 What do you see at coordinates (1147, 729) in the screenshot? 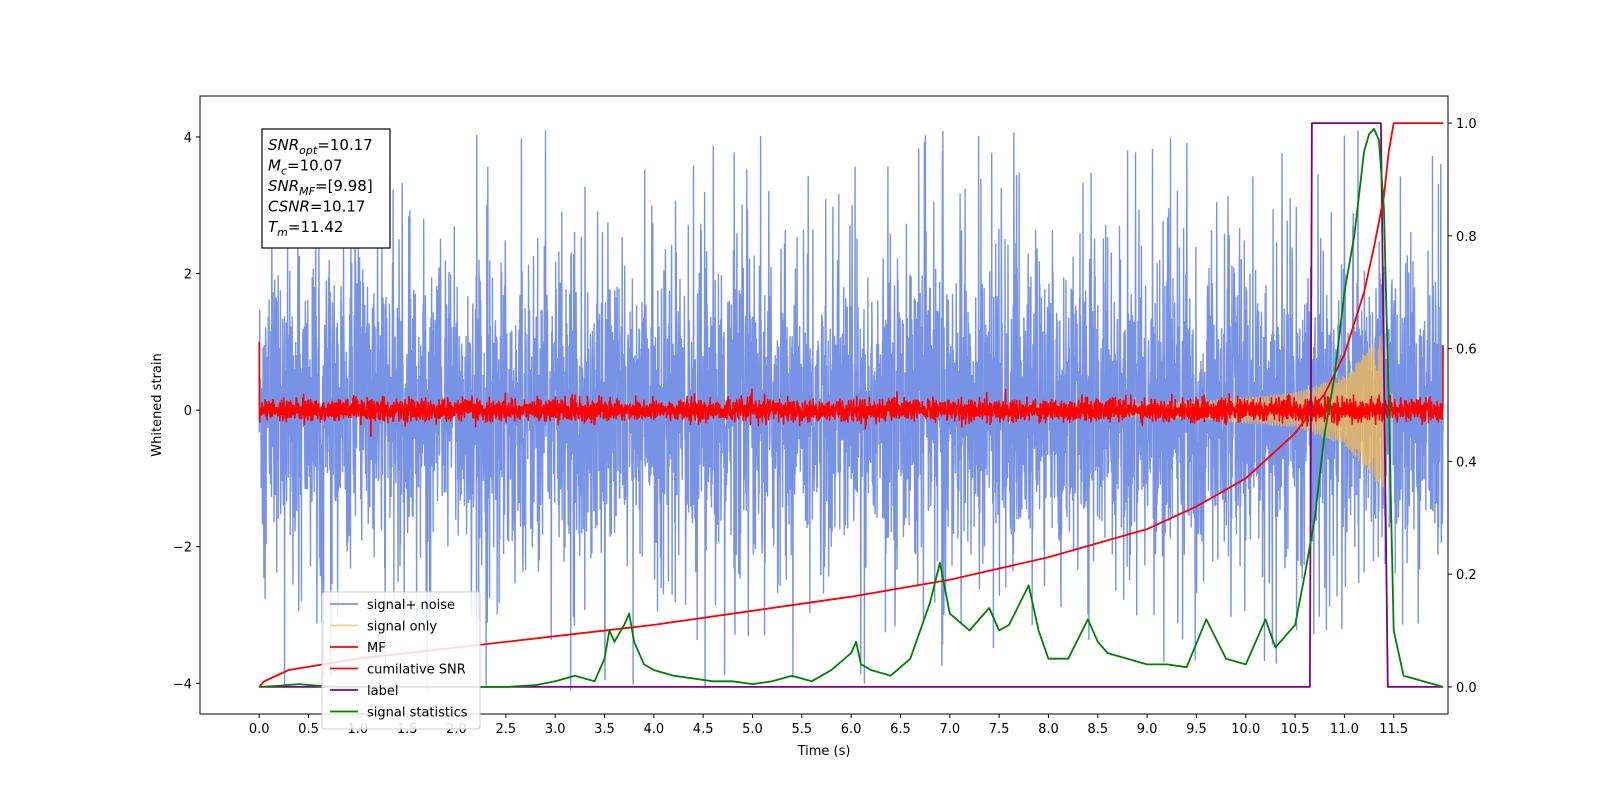
I see `x-tick-label: 9.0` at bounding box center [1147, 729].